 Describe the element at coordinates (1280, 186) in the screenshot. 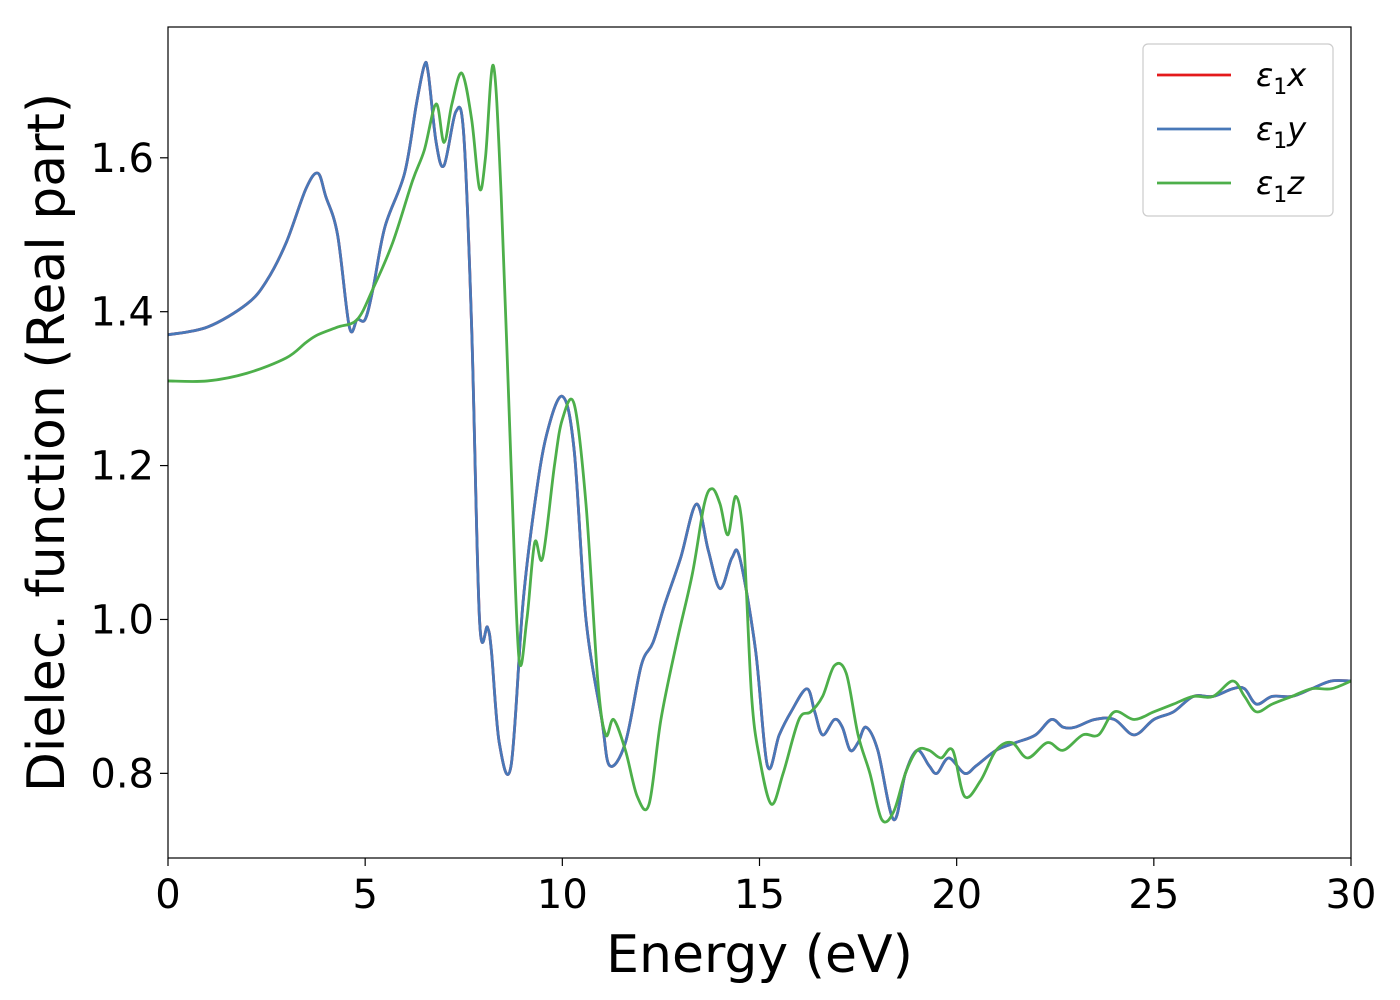

I see `legend-label-z: ε1z` at that location.